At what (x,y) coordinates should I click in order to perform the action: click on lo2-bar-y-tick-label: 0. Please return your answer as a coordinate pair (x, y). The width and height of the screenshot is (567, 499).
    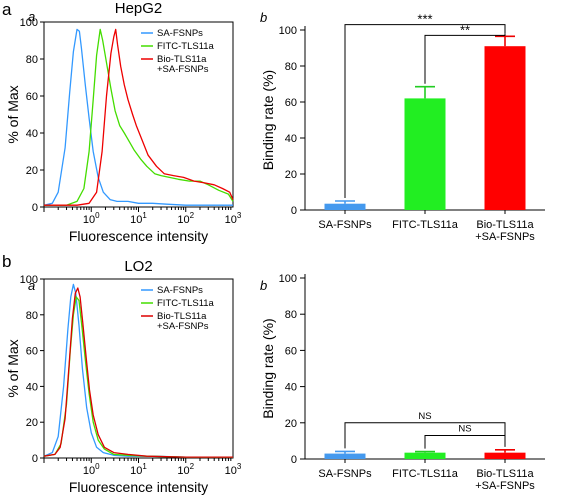
    Looking at the image, I should click on (294, 460).